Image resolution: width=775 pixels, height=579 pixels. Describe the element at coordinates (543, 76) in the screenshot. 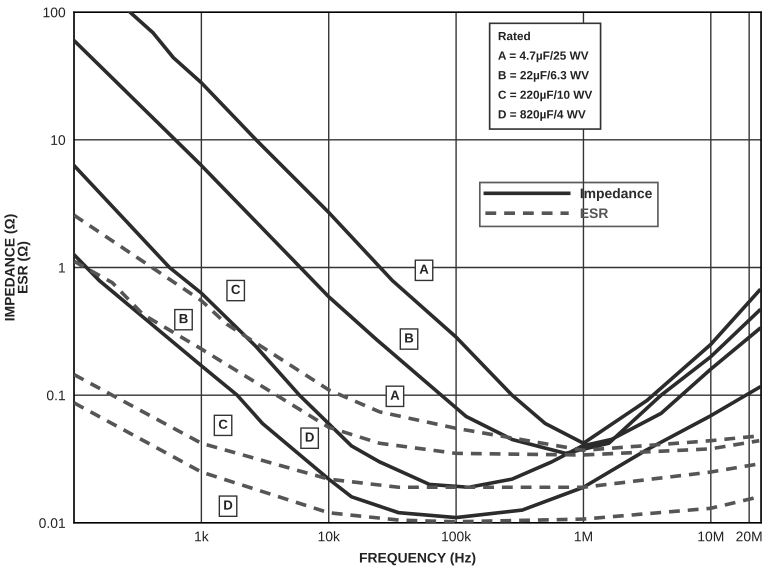

I see `annotation: B = 22µF/6.3 WV` at that location.